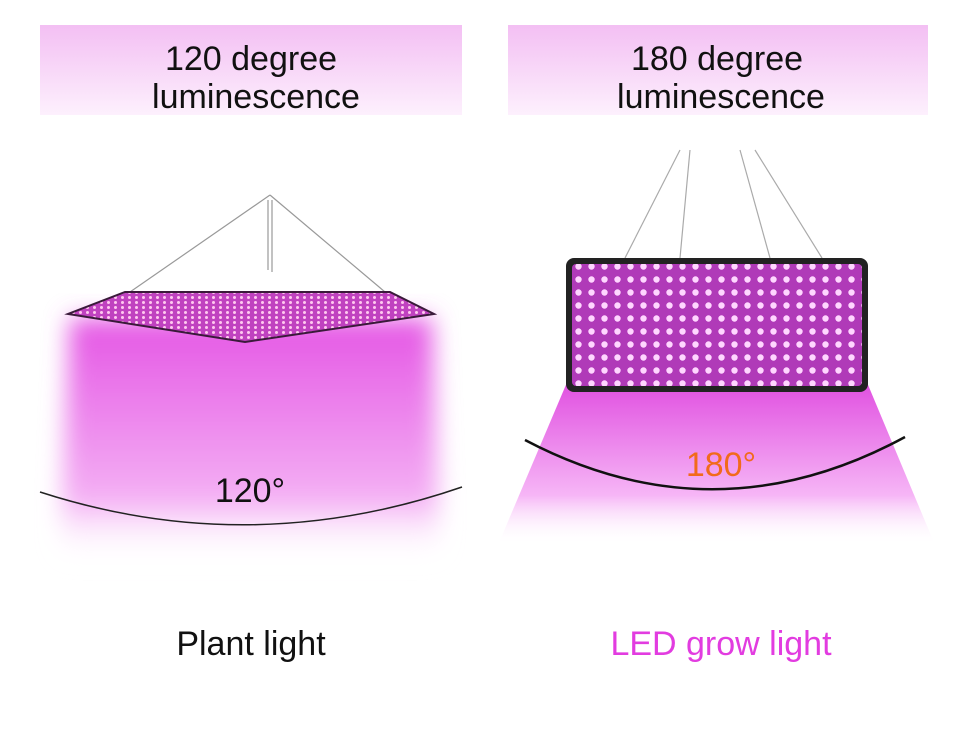 The width and height of the screenshot is (960, 730). I want to click on caption: LED grow light, so click(721, 644).